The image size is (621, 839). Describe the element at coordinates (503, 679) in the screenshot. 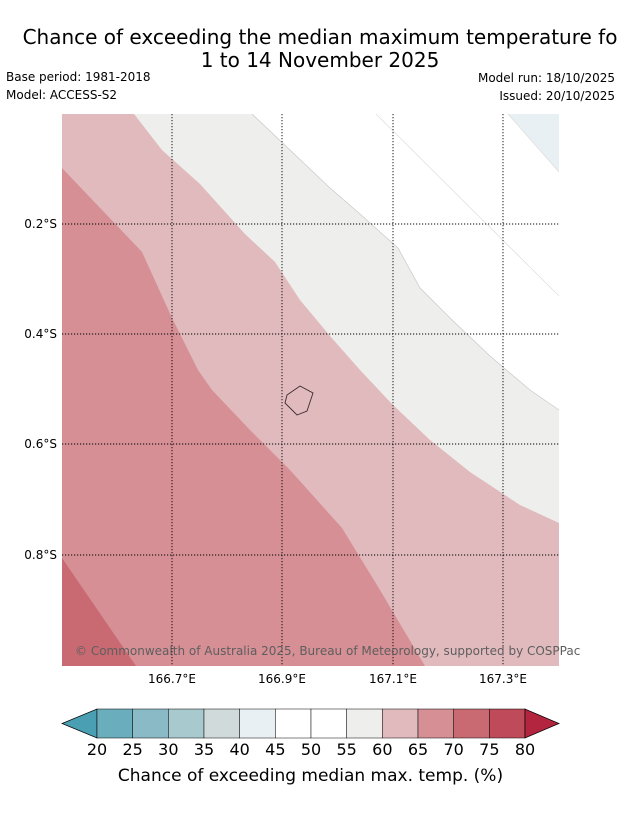

I see `lon-label-167-3: 167.3°E` at that location.